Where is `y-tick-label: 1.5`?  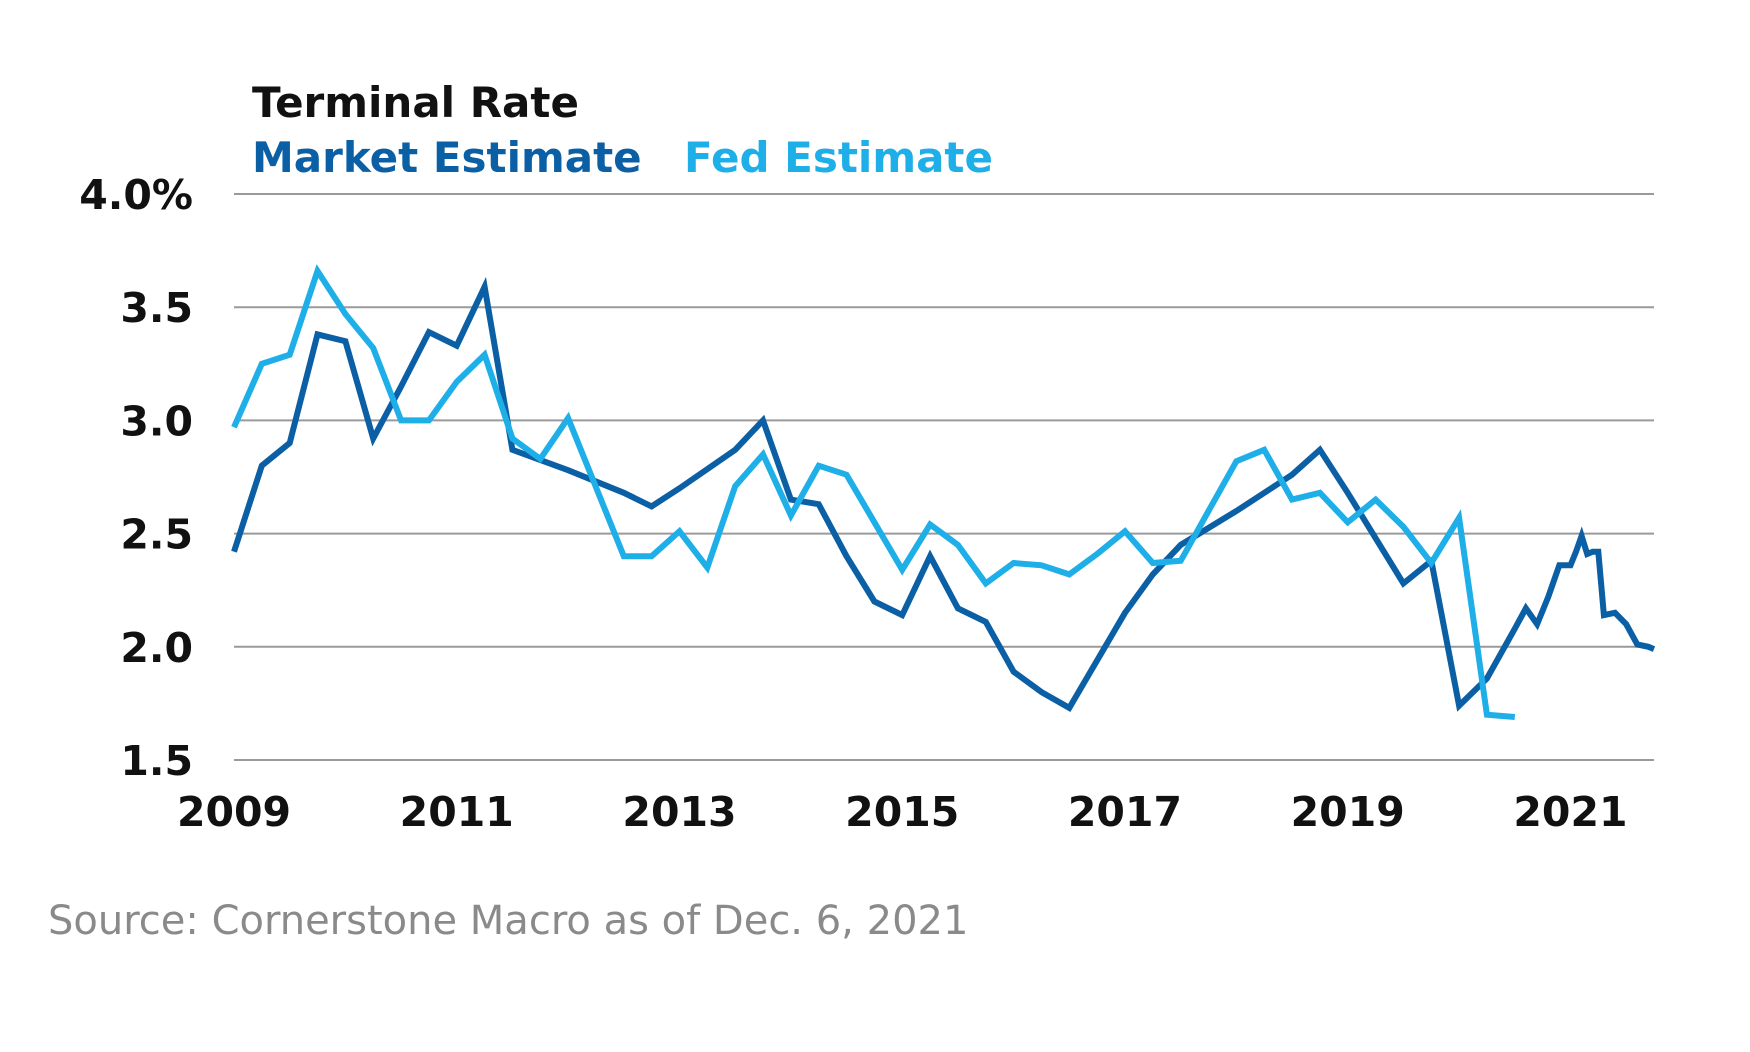 y-tick-label: 1.5 is located at coordinates (156, 761).